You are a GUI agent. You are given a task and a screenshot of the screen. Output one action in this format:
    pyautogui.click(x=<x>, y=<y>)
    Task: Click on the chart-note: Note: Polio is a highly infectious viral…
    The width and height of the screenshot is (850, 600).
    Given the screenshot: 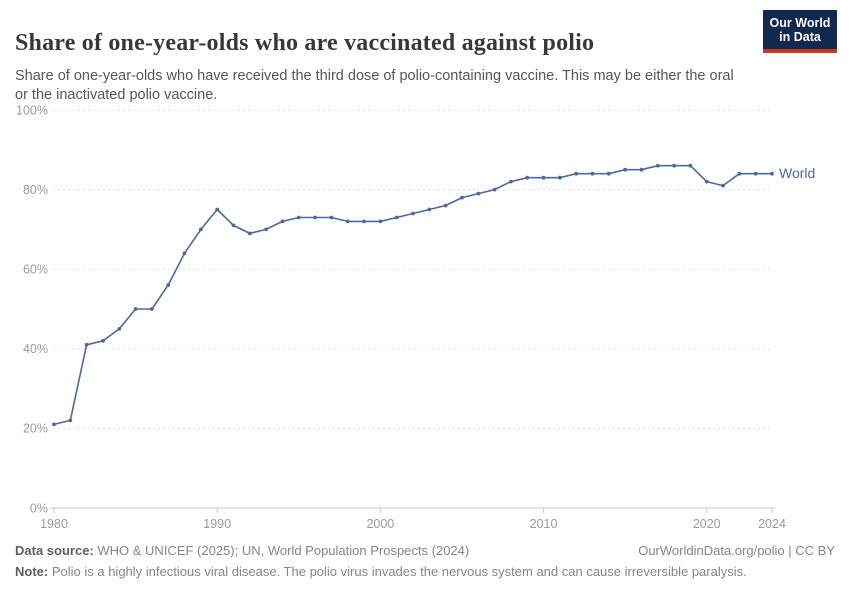 What is the action you would take?
    pyautogui.click(x=425, y=571)
    